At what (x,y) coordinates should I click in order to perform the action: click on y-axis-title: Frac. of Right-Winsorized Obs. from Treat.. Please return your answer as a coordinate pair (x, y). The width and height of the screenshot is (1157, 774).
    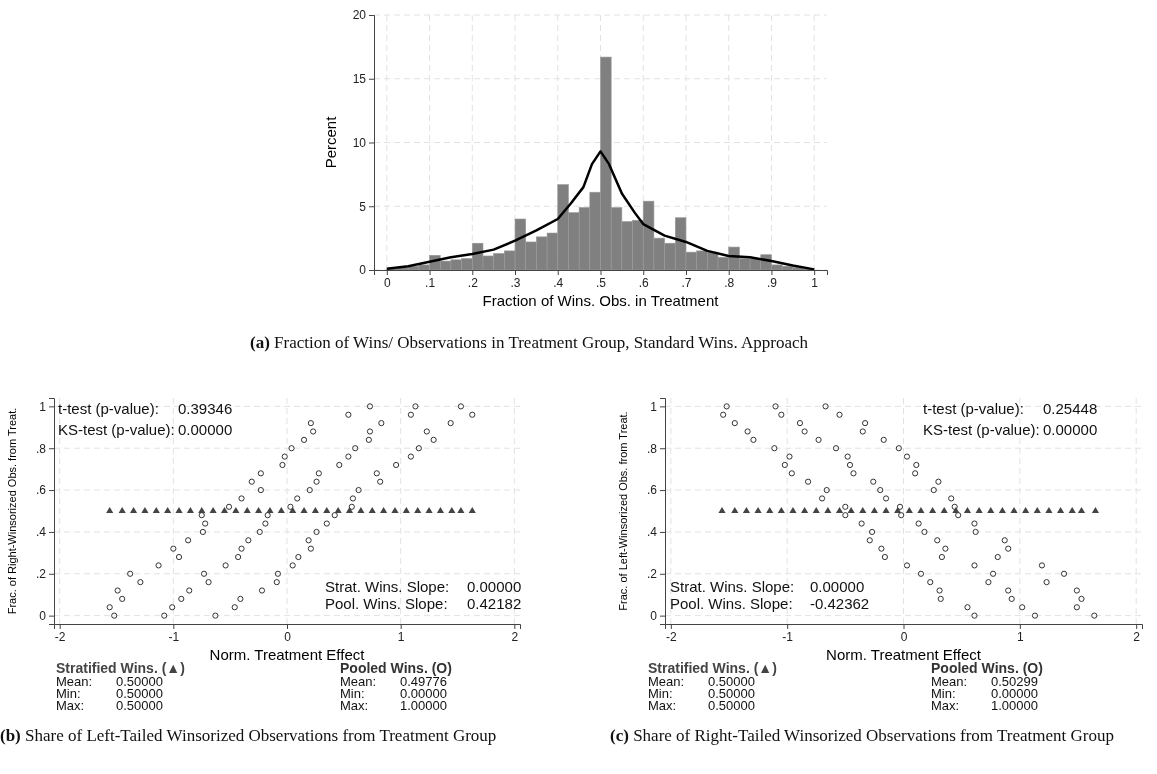
    Looking at the image, I should click on (12, 511).